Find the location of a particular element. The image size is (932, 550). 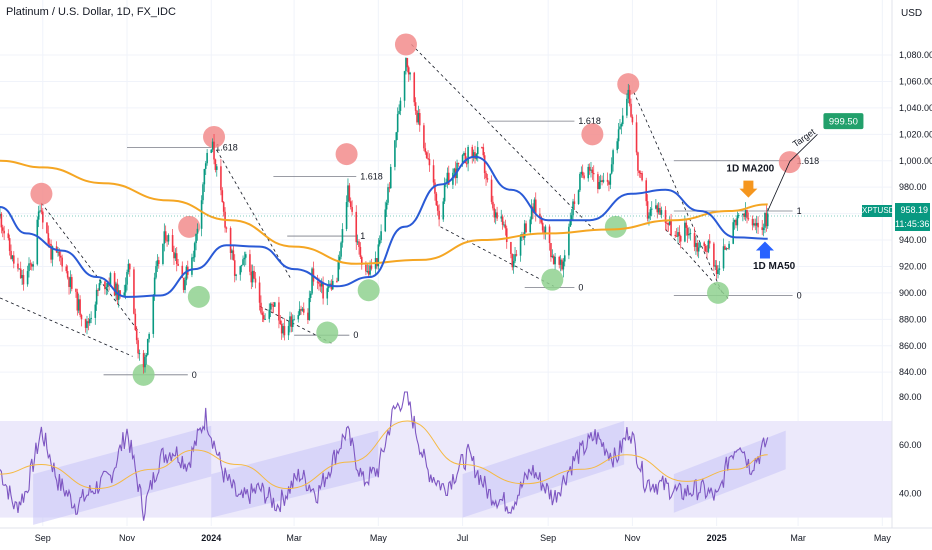

time-tick-label: Mar is located at coordinates (294, 538).